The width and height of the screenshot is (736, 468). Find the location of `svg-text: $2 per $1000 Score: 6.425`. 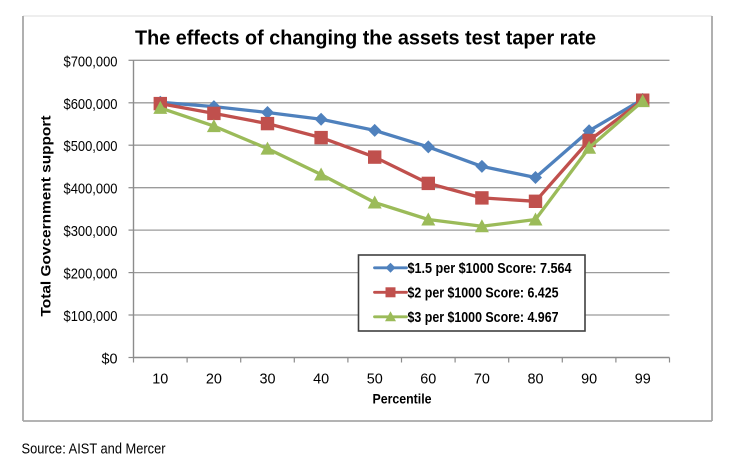

svg-text: $2 per $1000 Score: 6.425 is located at coordinates (483, 293).